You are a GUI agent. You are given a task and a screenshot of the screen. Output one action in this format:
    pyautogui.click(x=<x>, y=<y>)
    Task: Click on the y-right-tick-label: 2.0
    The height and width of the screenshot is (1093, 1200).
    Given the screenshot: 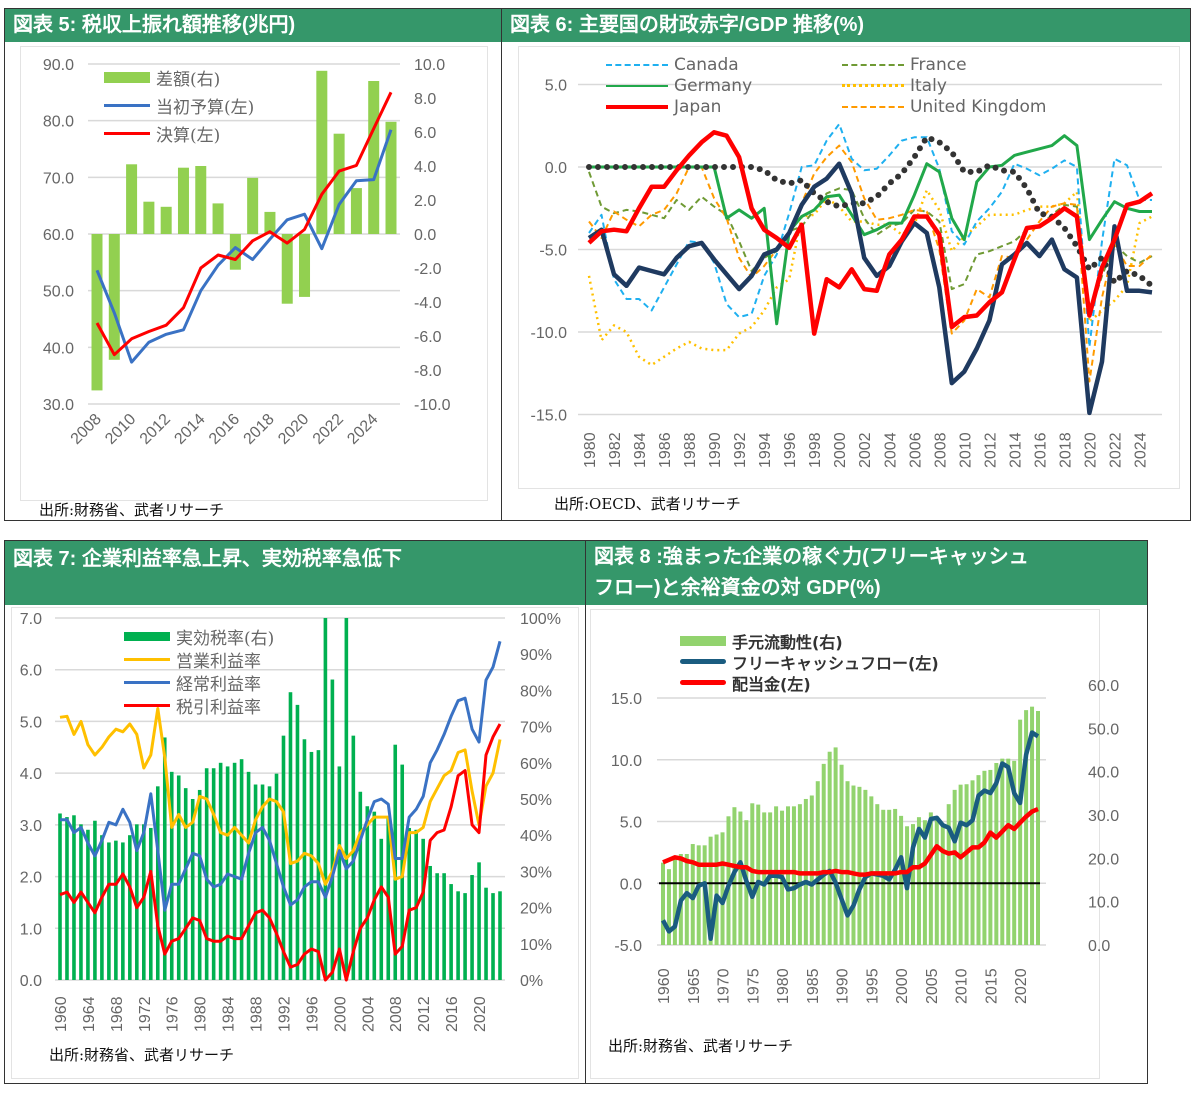 What is the action you would take?
    pyautogui.click(x=425, y=201)
    